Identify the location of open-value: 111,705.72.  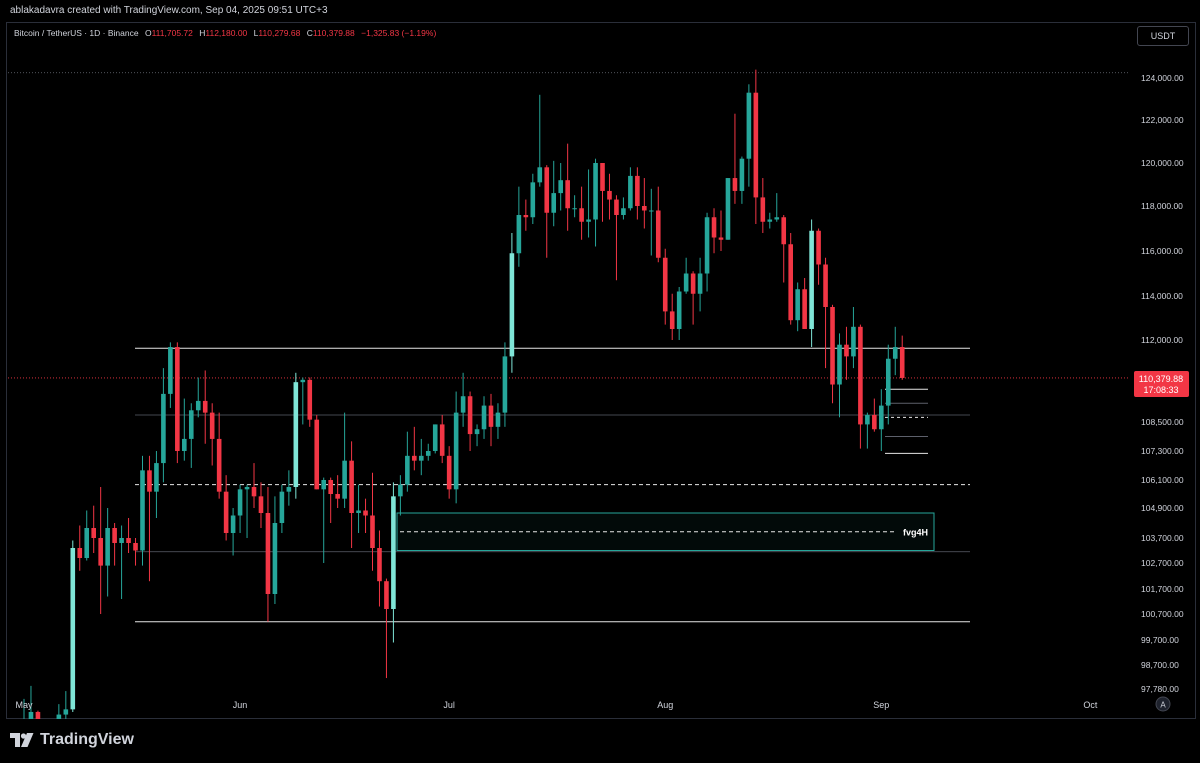
(172, 33).